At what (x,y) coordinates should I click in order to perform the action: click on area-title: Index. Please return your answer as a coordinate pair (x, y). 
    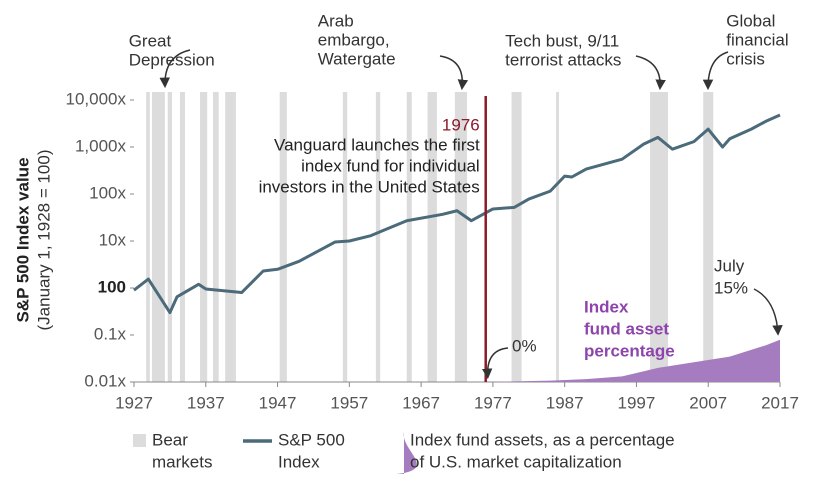
    Looking at the image, I should click on (606, 306).